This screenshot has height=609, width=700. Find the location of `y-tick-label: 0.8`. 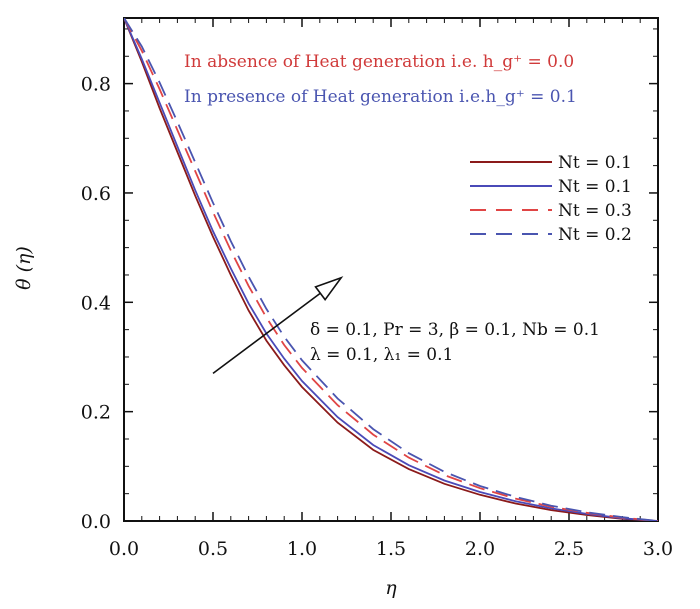

y-tick-label: 0.8 is located at coordinates (96, 85).